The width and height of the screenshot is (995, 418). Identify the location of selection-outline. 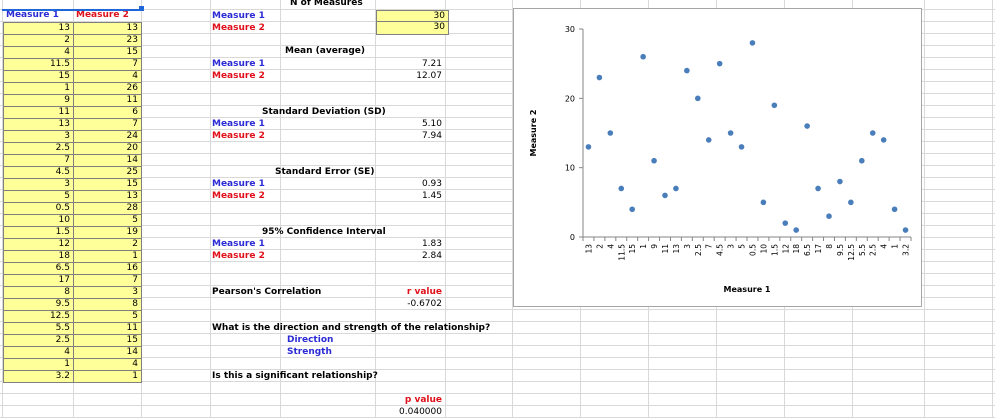
(72, 10).